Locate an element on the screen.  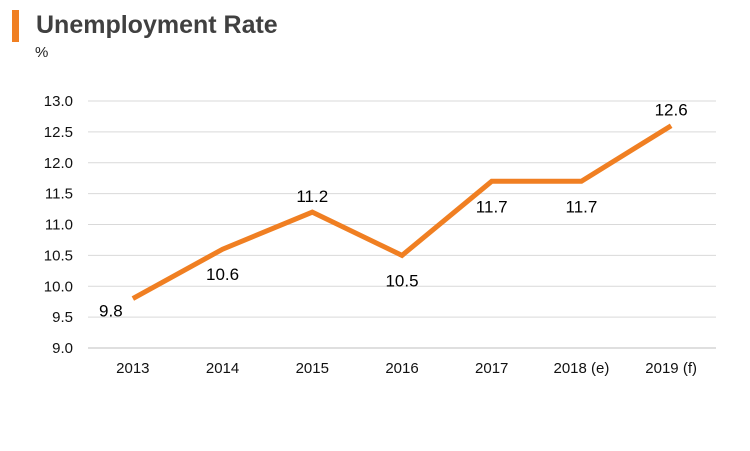
y-tick-label: 13.0 is located at coordinates (58, 101).